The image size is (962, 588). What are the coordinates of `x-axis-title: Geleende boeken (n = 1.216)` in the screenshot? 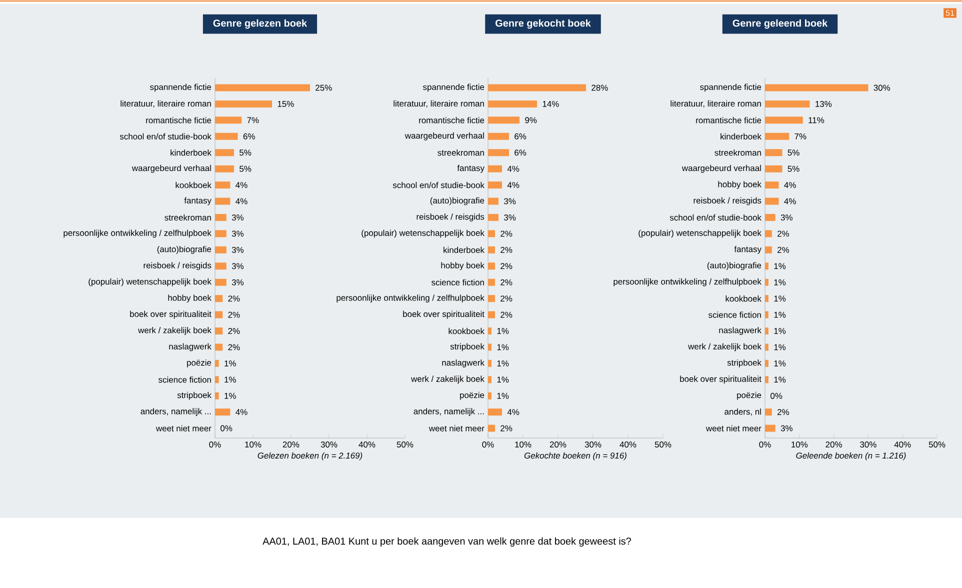 It's located at (851, 456).